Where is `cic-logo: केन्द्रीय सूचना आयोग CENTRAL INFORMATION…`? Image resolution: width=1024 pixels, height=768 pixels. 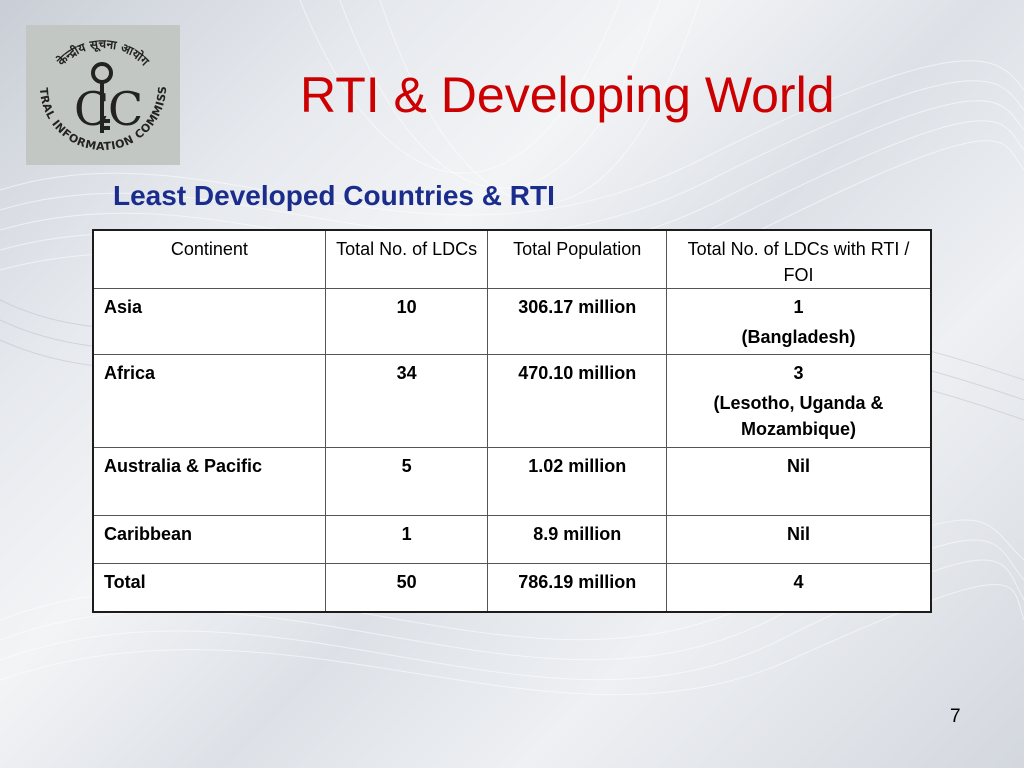
cic-logo: केन्द्रीय सूचना आयोग CENTRAL INFORMATION… is located at coordinates (103, 95).